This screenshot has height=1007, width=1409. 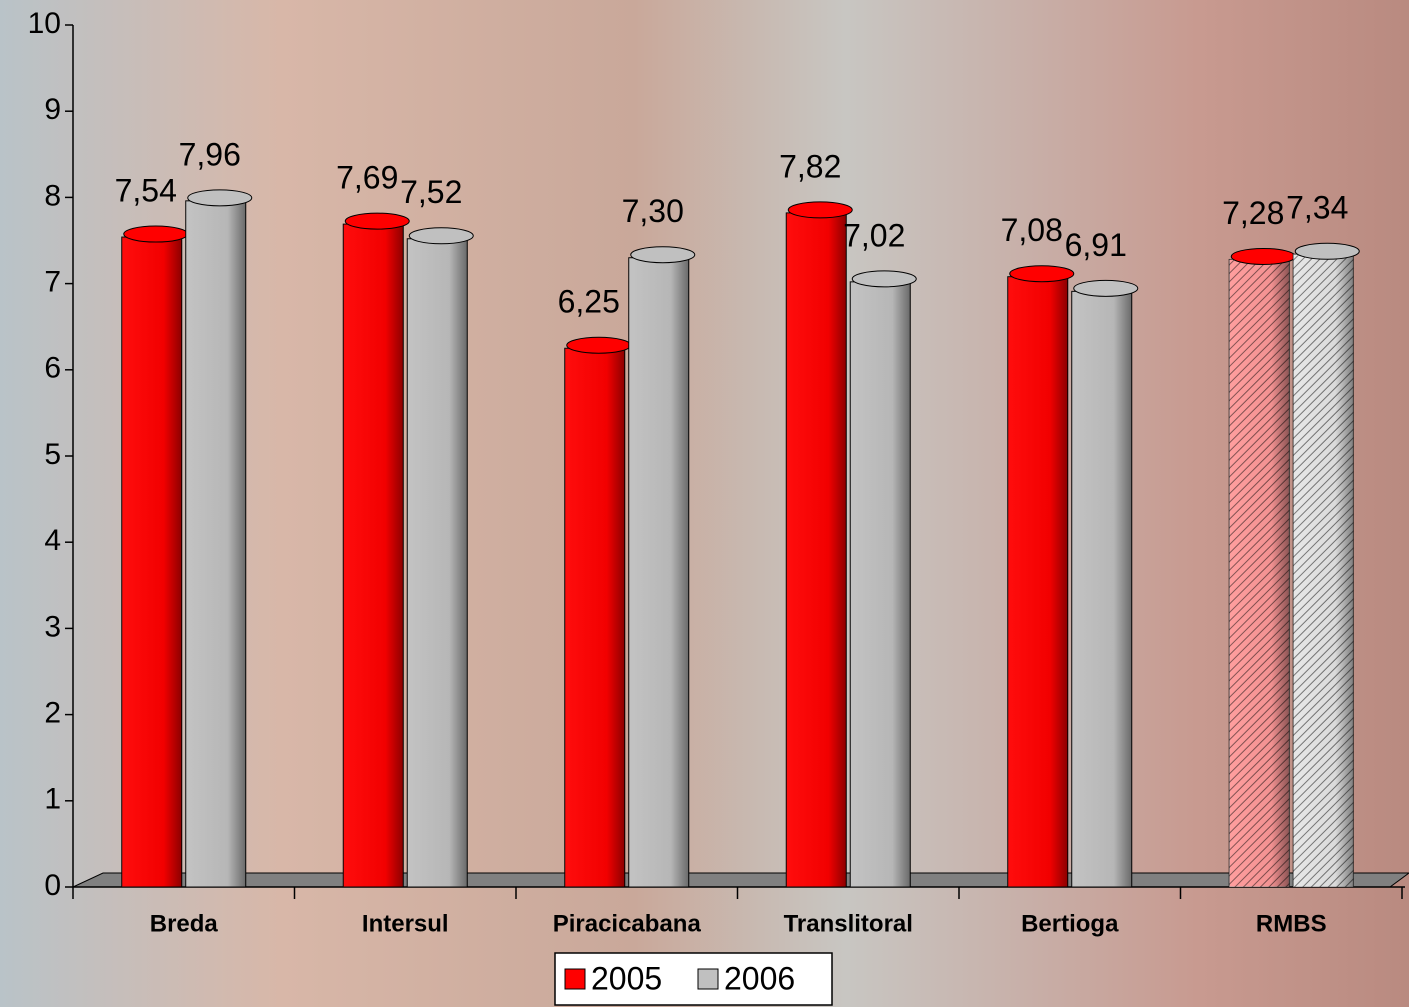 I want to click on value-label: 7,30, so click(x=653, y=211).